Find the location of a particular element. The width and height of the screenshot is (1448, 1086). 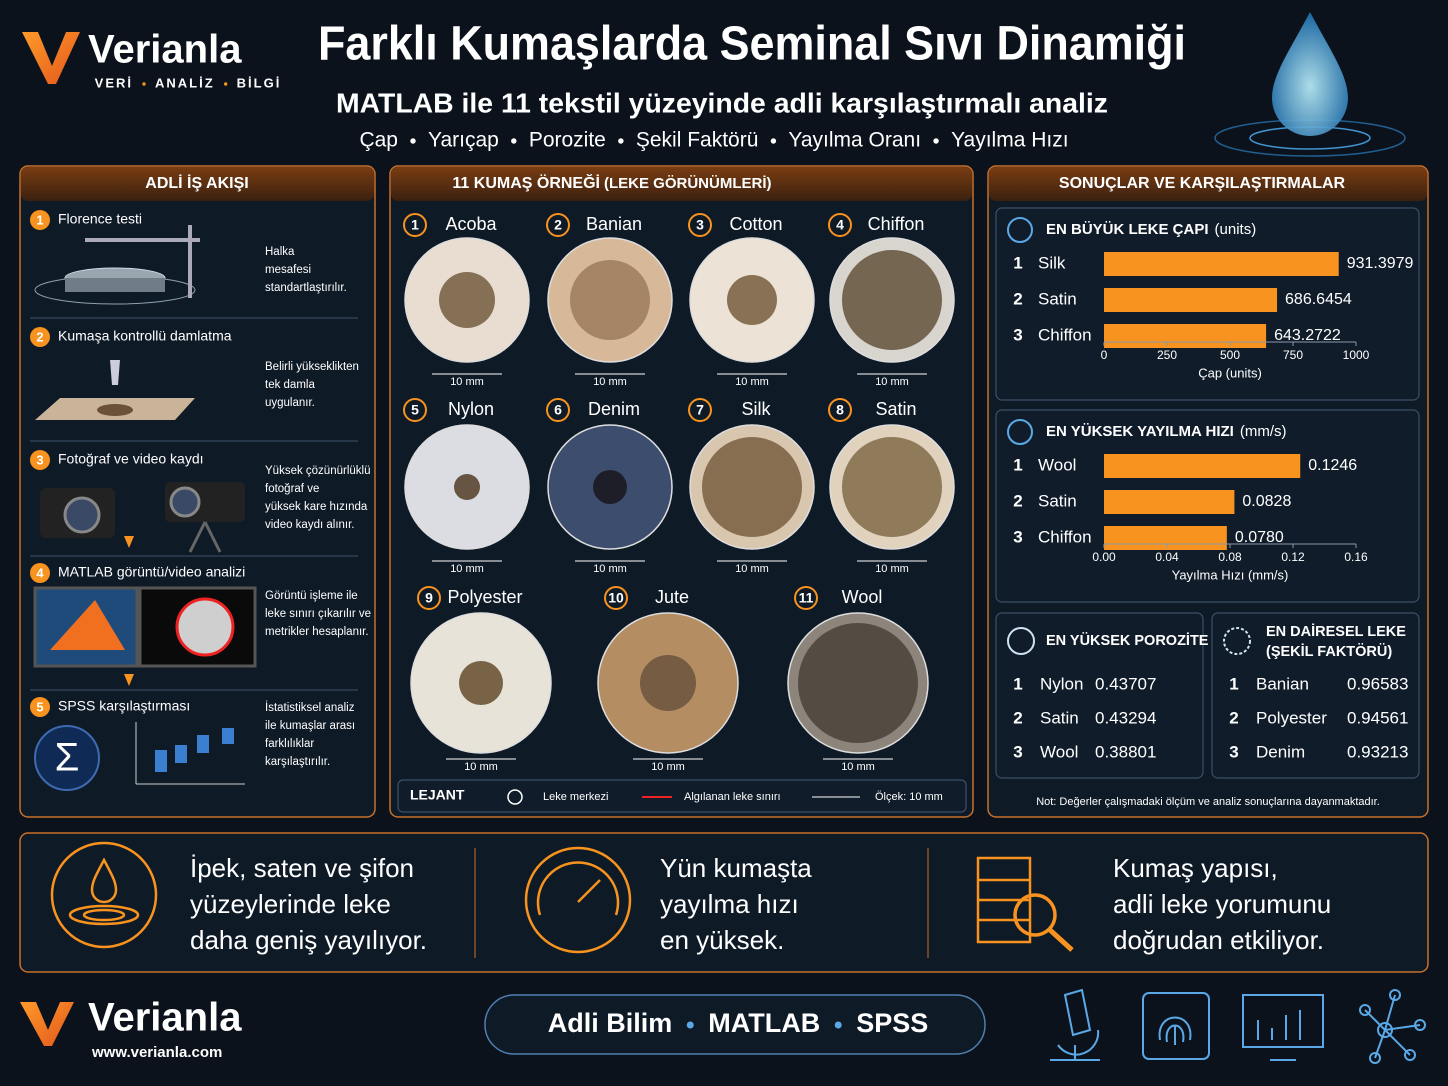

sample-number: 1 is located at coordinates (415, 225).